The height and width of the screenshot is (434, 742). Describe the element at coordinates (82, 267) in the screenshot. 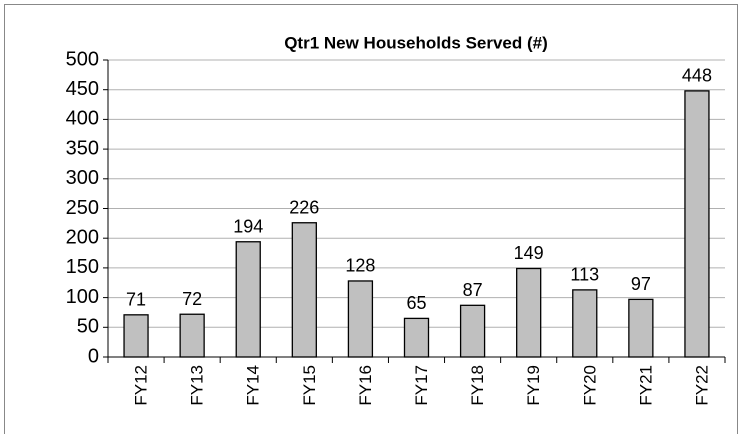

I see `y-tick-label: 150` at that location.